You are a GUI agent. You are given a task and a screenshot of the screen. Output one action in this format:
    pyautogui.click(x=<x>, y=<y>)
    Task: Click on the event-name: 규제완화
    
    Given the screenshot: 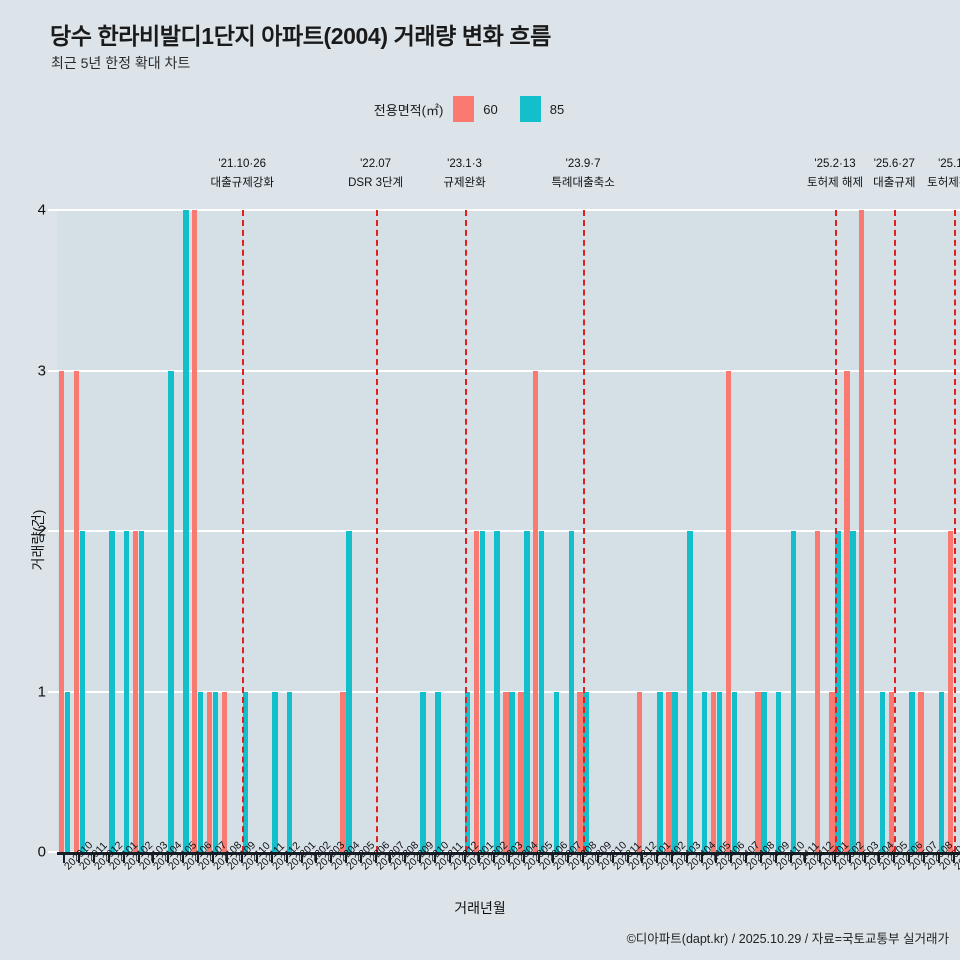 What is the action you would take?
    pyautogui.click(x=464, y=183)
    